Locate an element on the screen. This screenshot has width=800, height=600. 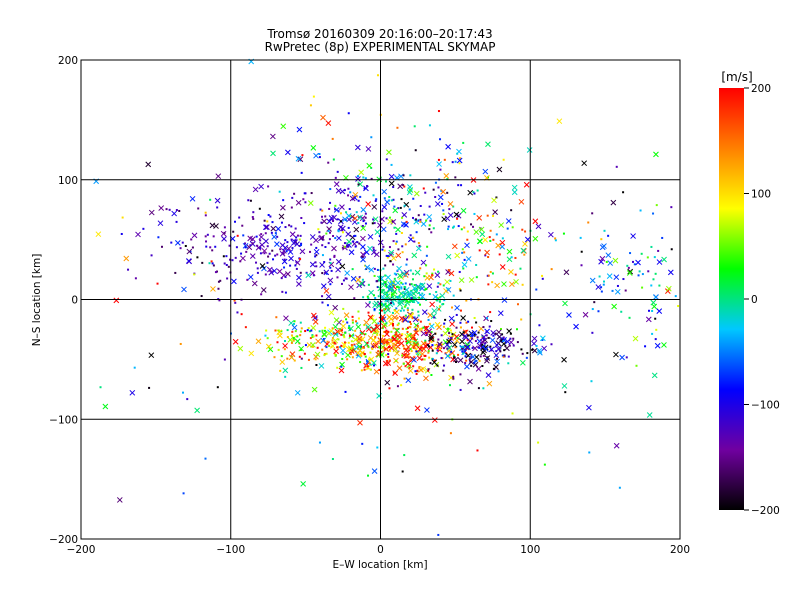
colorbar is located at coordinates (731, 299).